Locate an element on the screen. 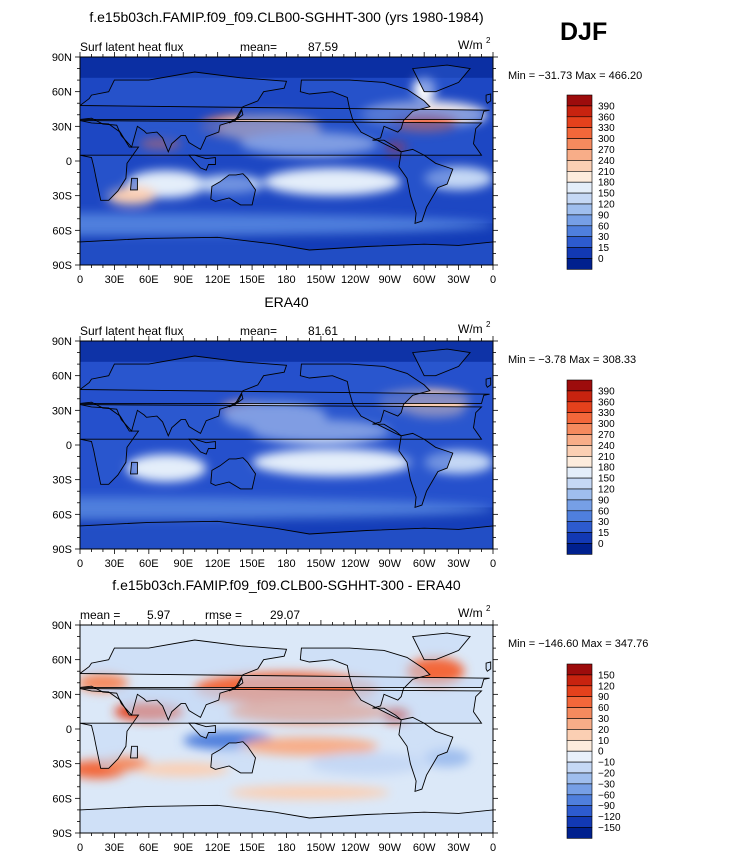 The height and width of the screenshot is (859, 733). colorbar-label: 90 is located at coordinates (604, 697).